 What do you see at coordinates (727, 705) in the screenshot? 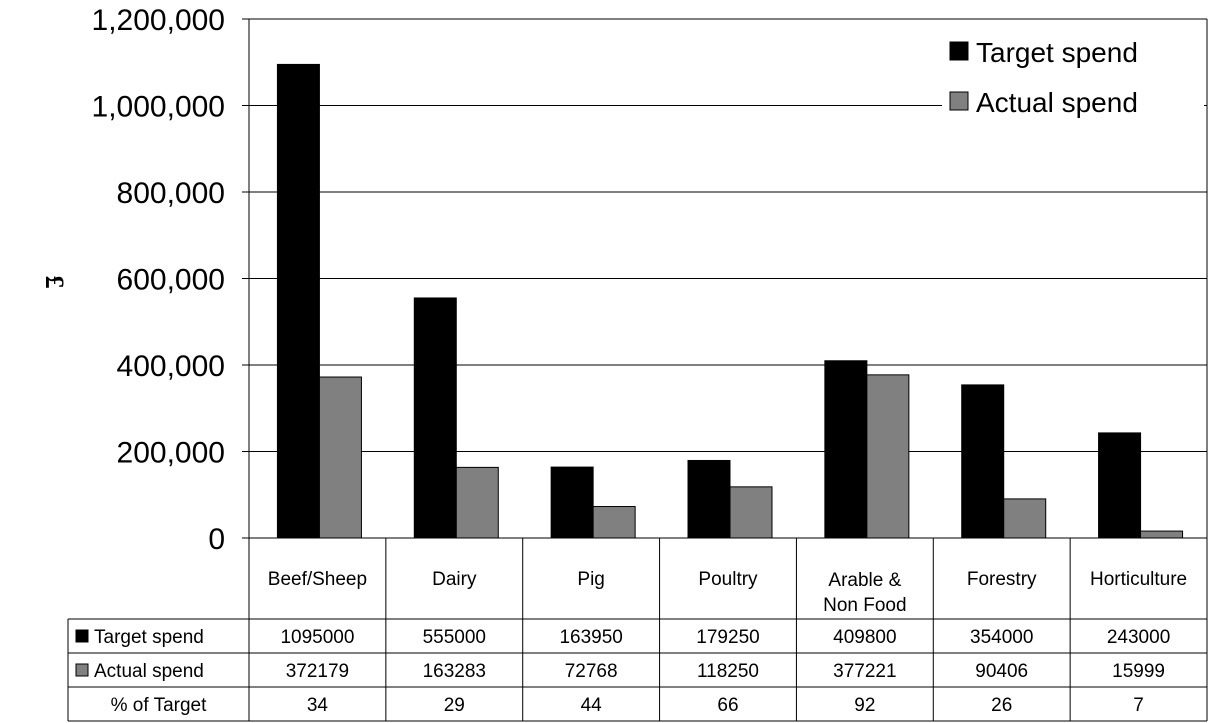
I see `table-cell: 66` at bounding box center [727, 705].